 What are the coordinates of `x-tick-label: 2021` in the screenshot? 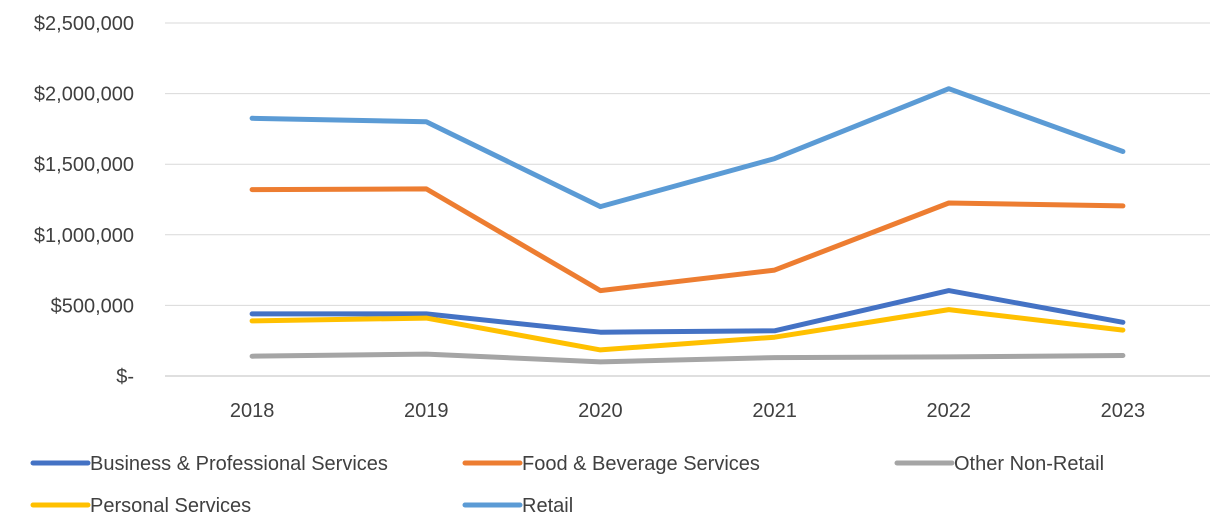 It's located at (774, 411).